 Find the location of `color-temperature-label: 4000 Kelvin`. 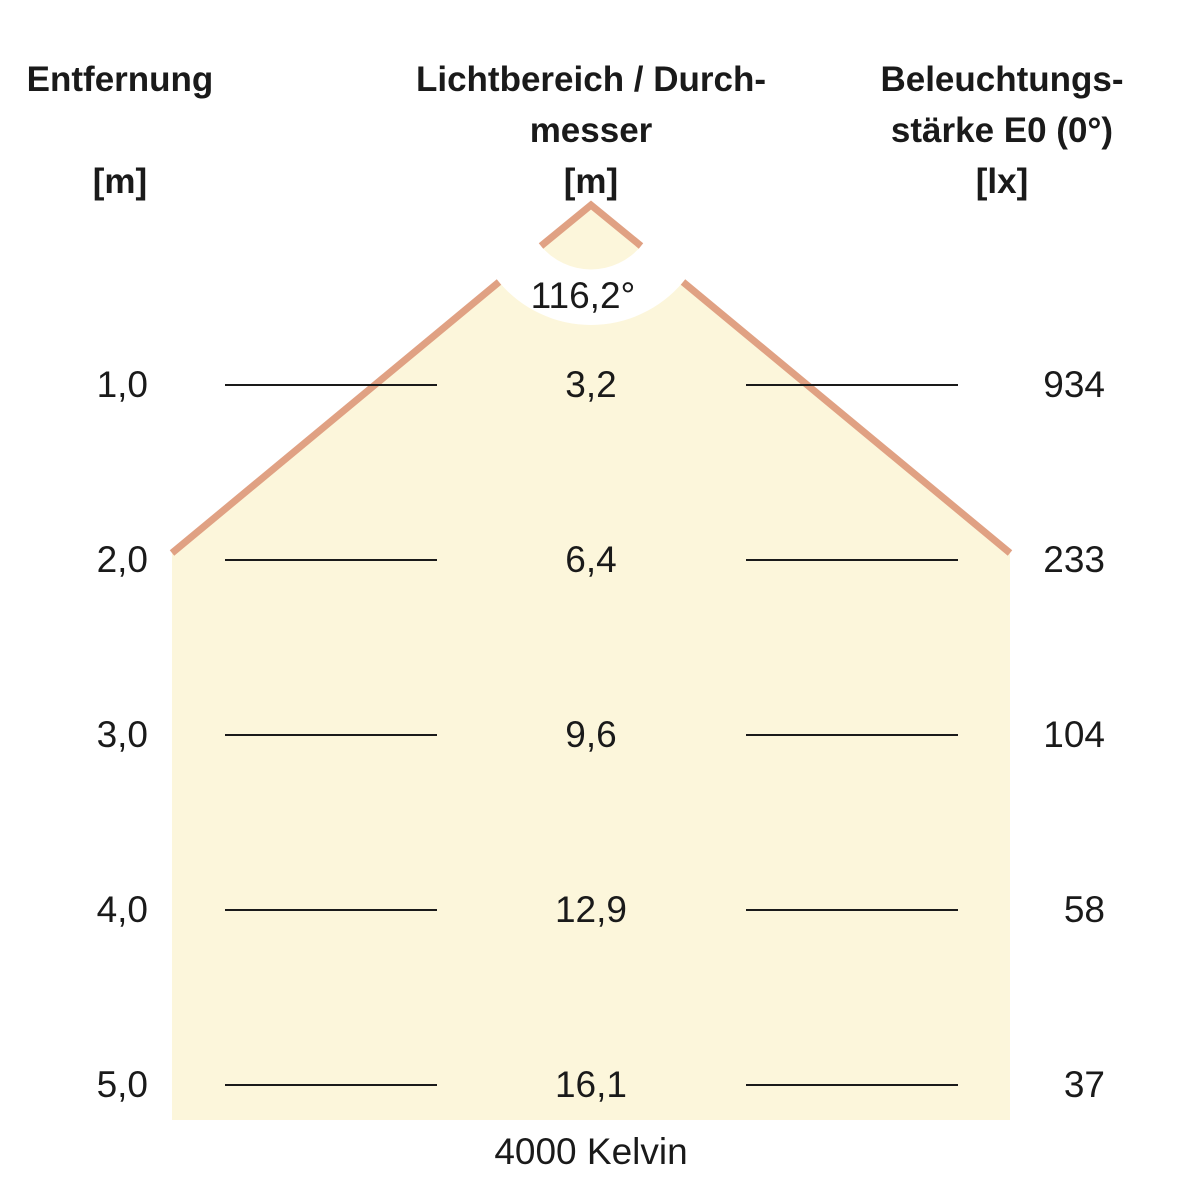

color-temperature-label: 4000 Kelvin is located at coordinates (591, 1151).